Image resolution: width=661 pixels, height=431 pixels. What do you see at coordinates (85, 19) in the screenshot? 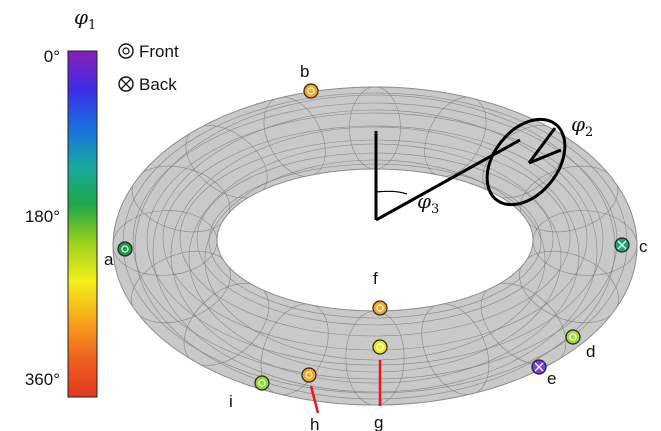
I see `colorbar-title: φ1` at bounding box center [85, 19].